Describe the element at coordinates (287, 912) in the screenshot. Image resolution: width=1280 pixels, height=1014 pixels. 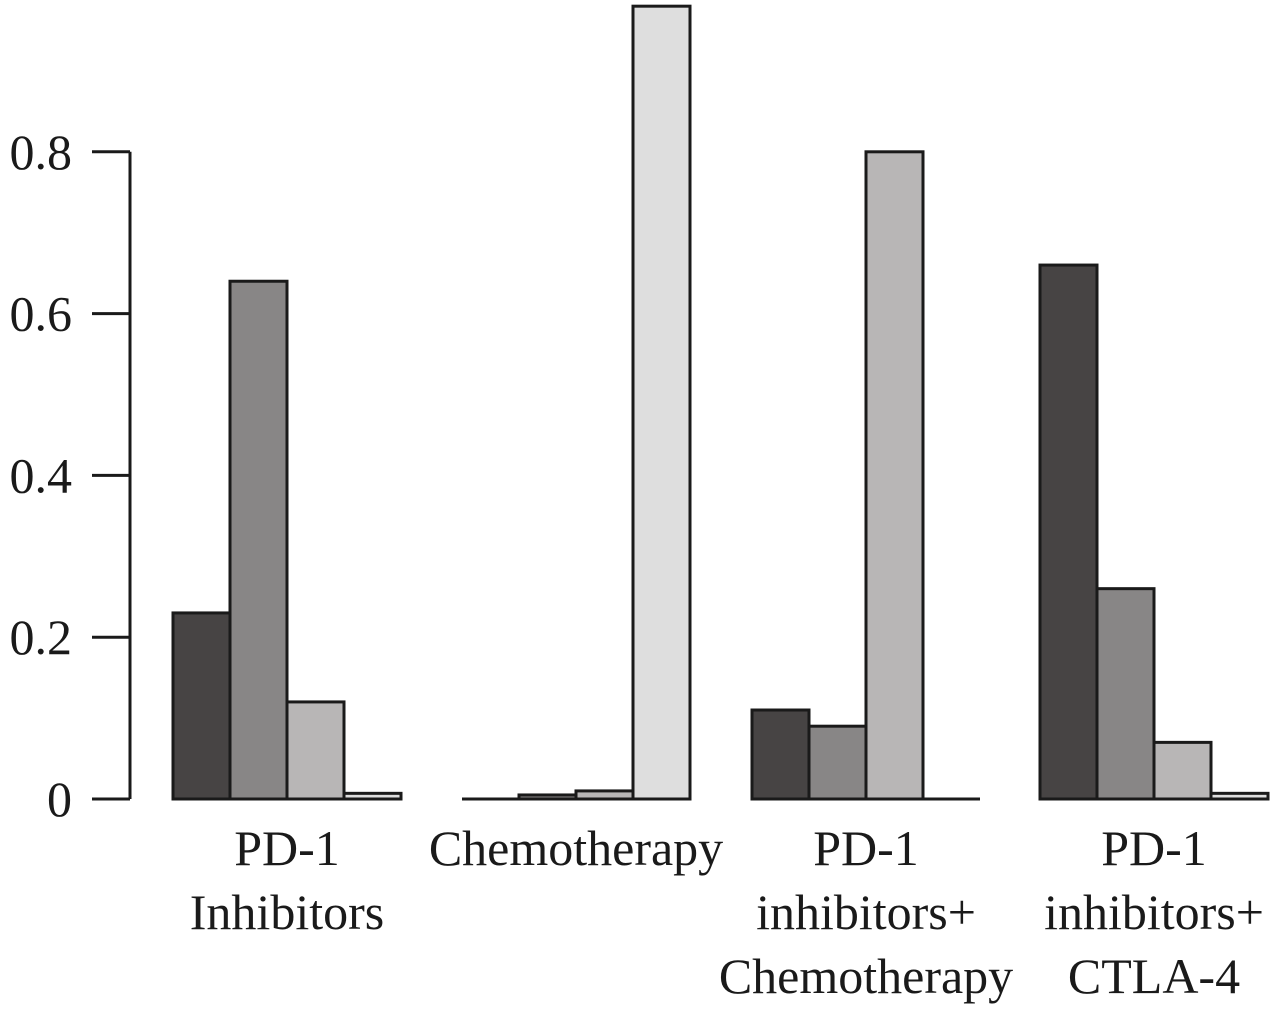
I see `category-label: Inhibitors` at that location.